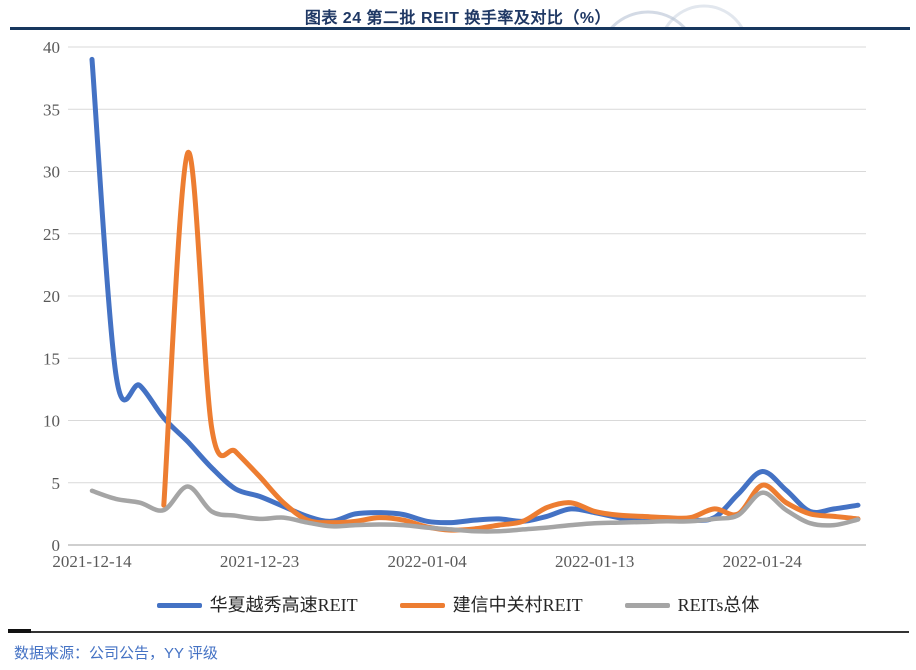 Image resolution: width=916 pixels, height=670 pixels. Describe the element at coordinates (51, 296) in the screenshot. I see `svg-text: 20` at that location.